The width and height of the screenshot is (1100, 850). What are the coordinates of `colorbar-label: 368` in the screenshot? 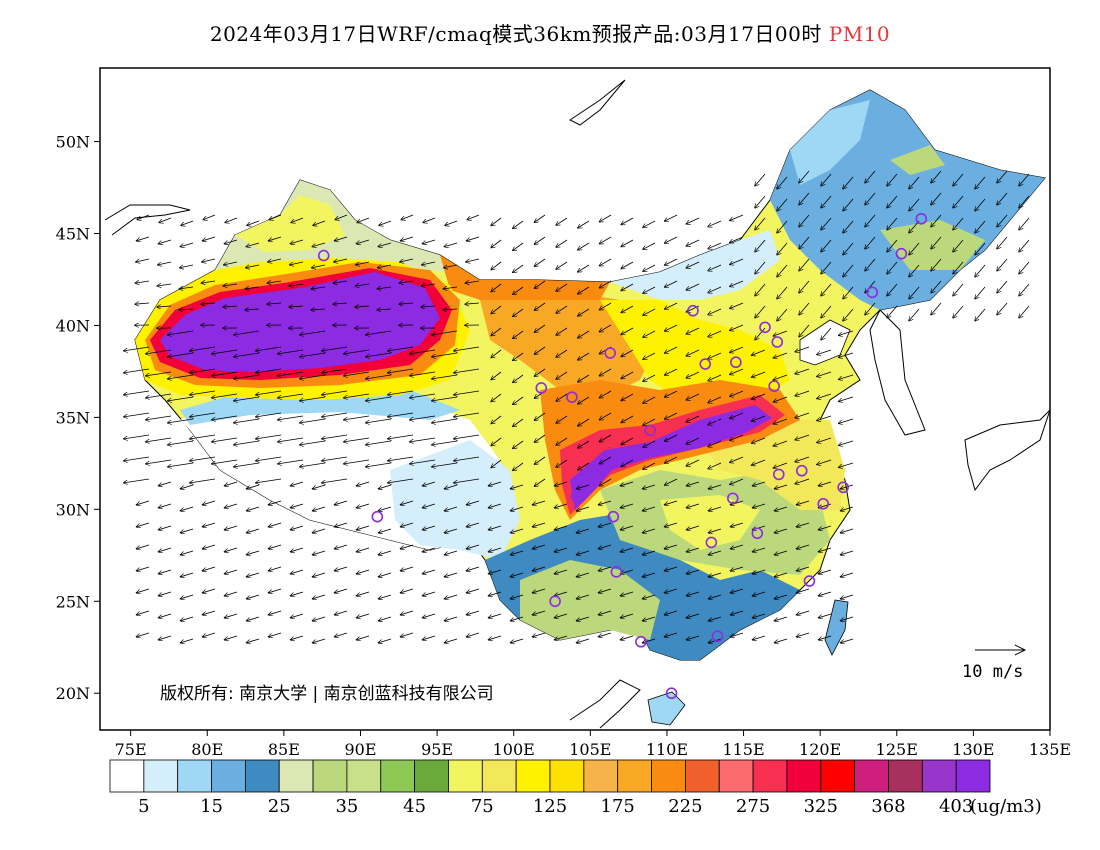 It's located at (888, 806).